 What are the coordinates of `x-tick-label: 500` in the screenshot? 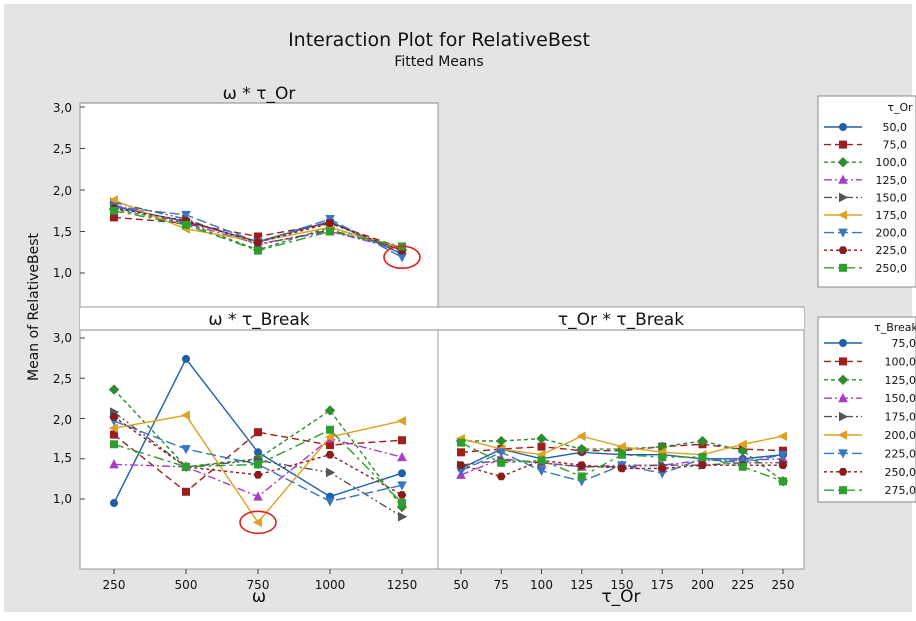 It's located at (186, 585).